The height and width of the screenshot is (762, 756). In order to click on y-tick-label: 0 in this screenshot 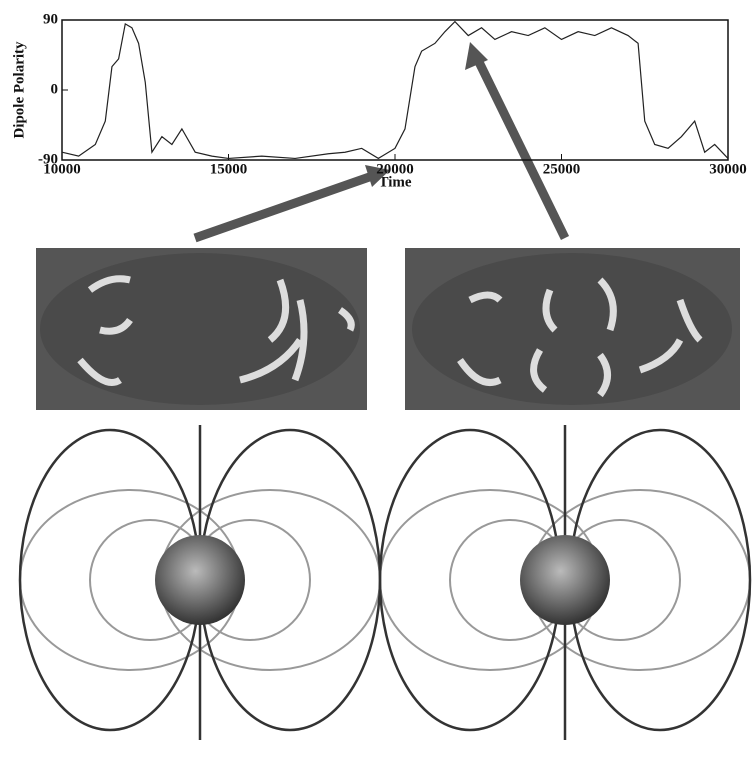, I will do `click(55, 89)`.